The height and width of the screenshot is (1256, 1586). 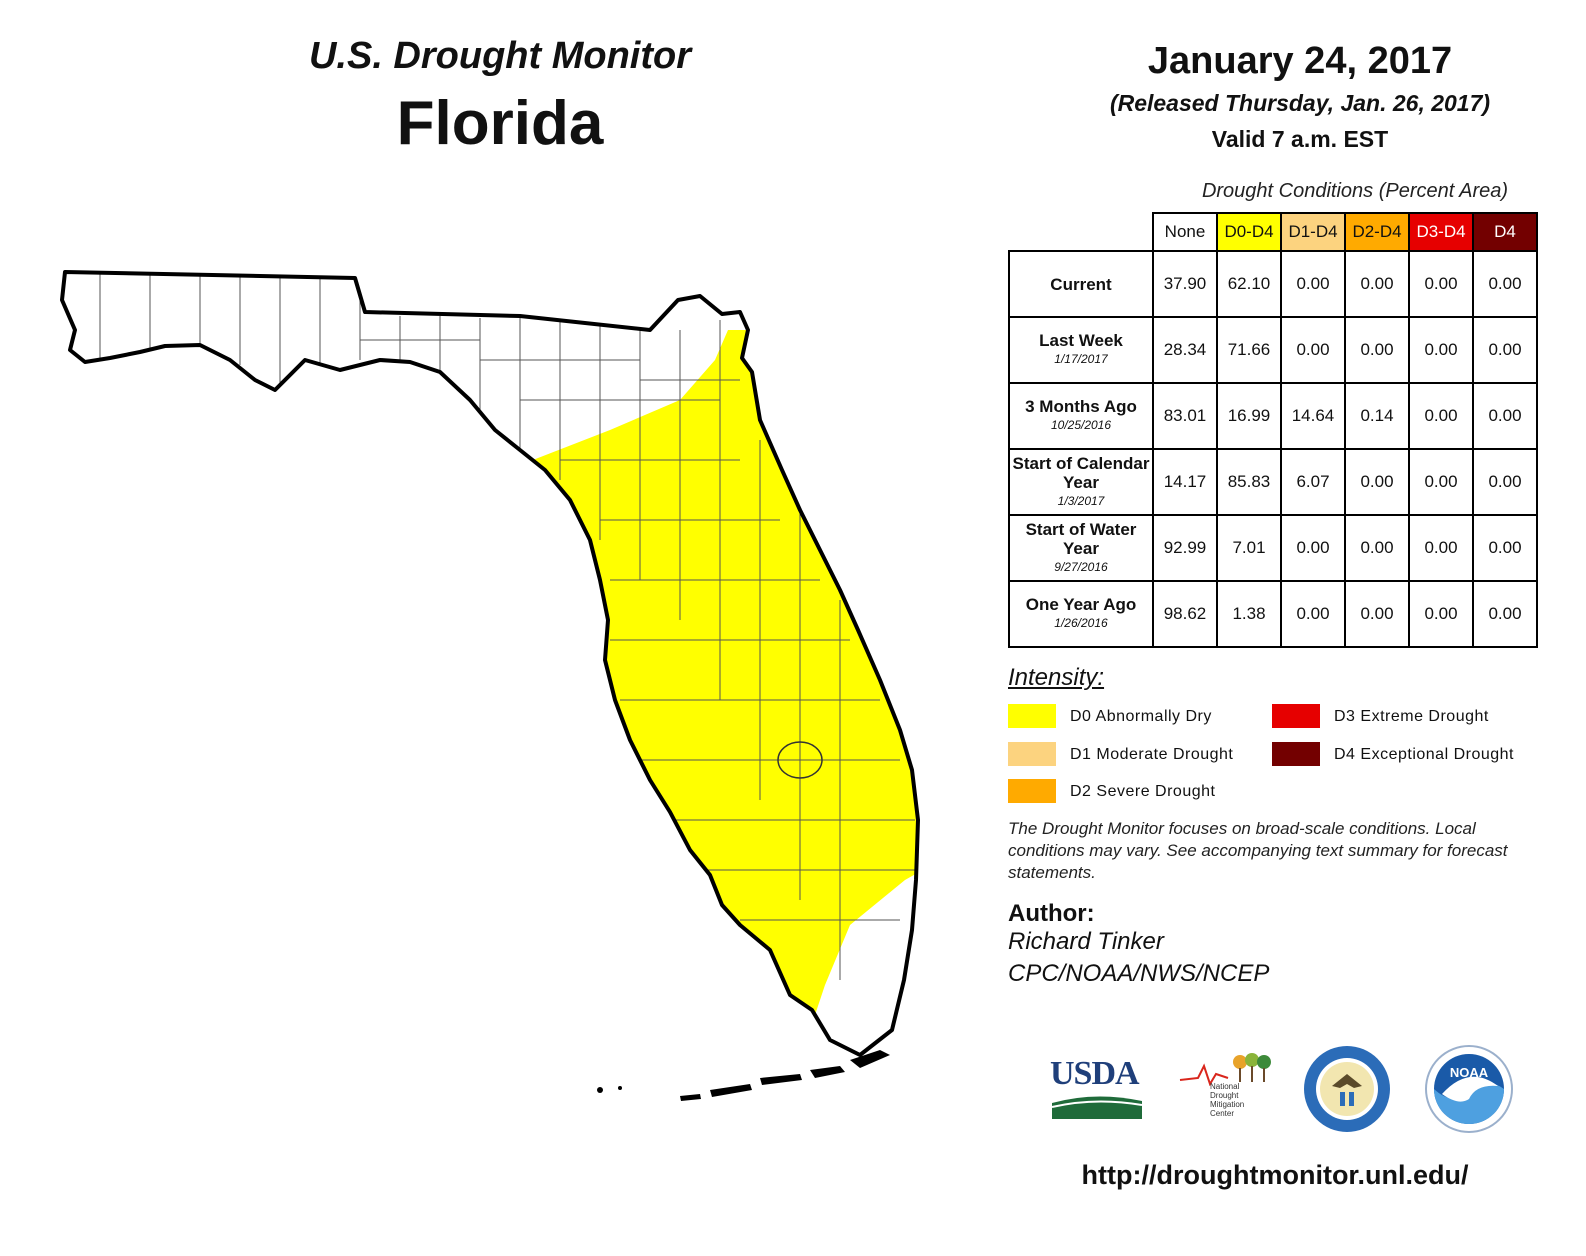 What do you see at coordinates (1224, 1095) in the screenshot?
I see `ndmc-text-2: Drought` at bounding box center [1224, 1095].